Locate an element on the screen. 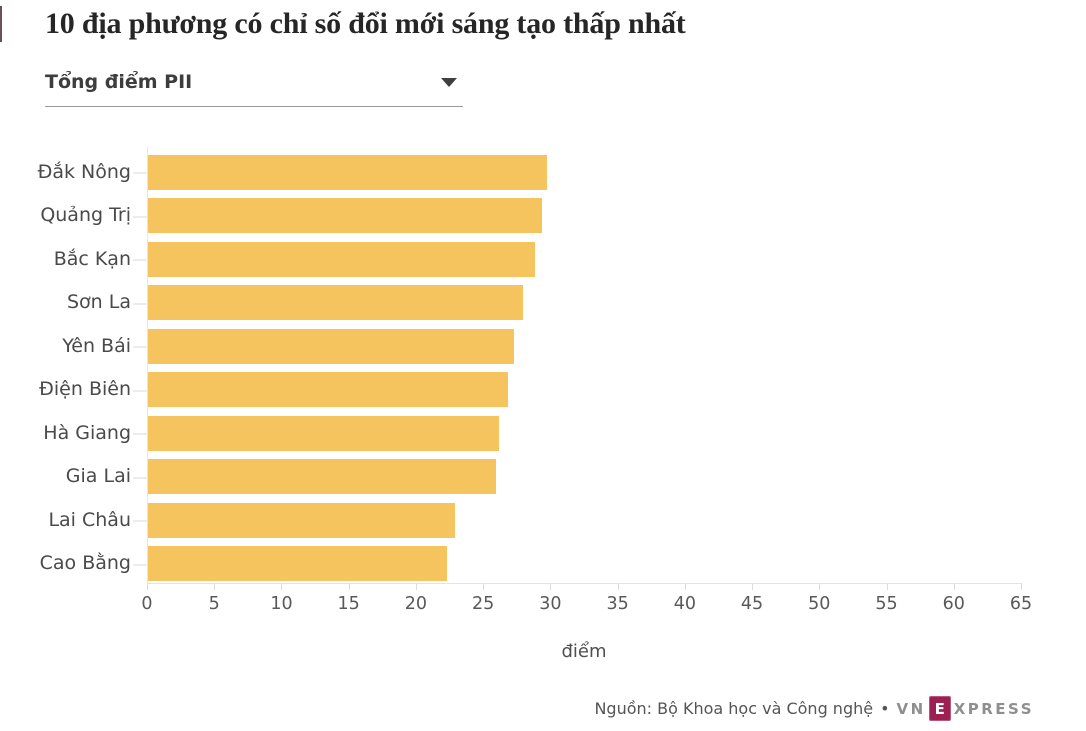 The width and height of the screenshot is (1086, 731). x-tick-label: 0 is located at coordinates (147, 604).